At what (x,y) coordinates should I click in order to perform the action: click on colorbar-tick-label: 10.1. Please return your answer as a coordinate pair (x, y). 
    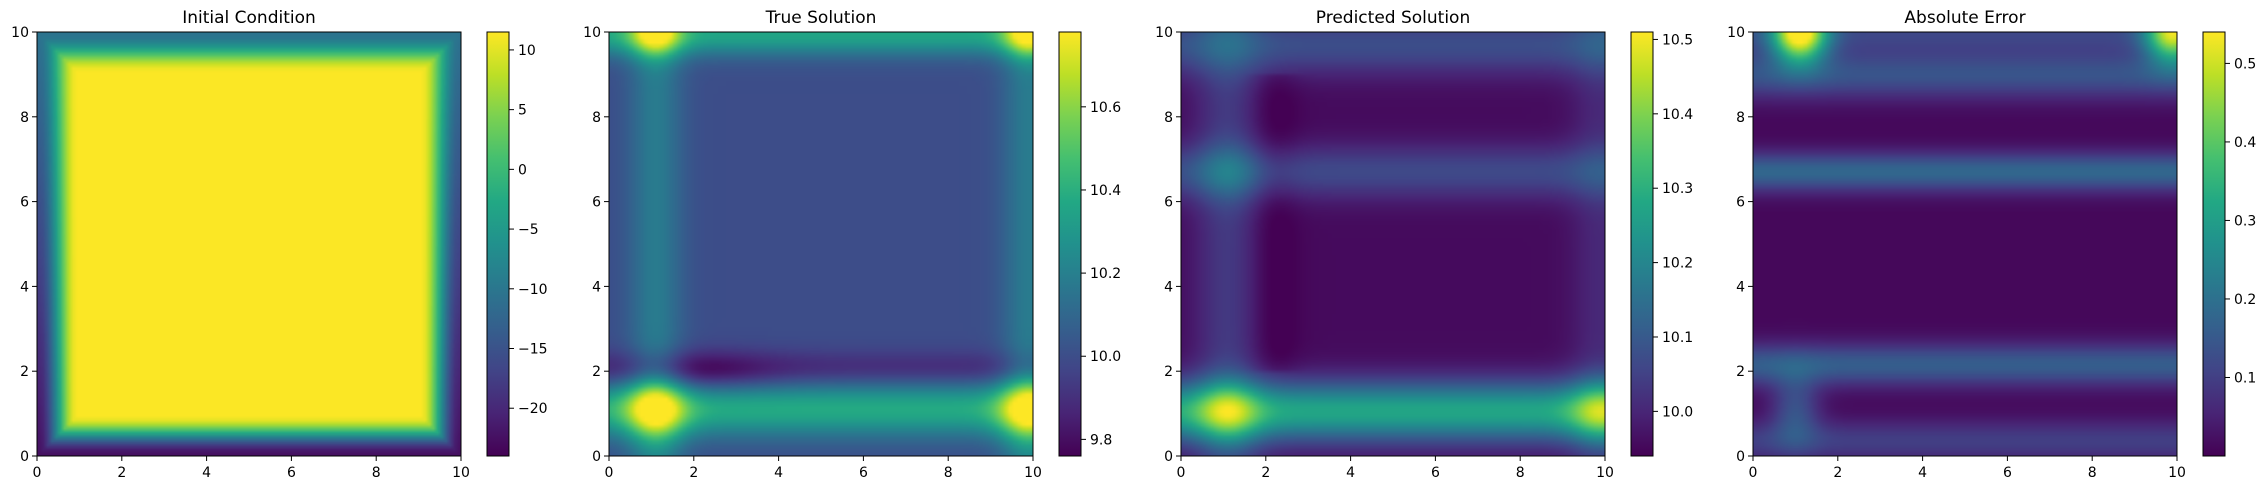
    Looking at the image, I should click on (1677, 338).